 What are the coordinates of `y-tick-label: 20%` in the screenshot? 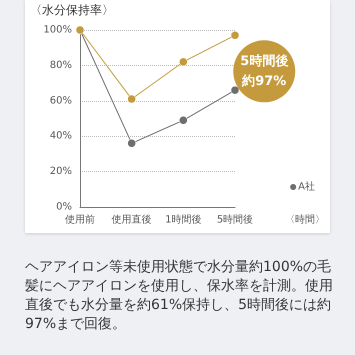 It's located at (61, 172).